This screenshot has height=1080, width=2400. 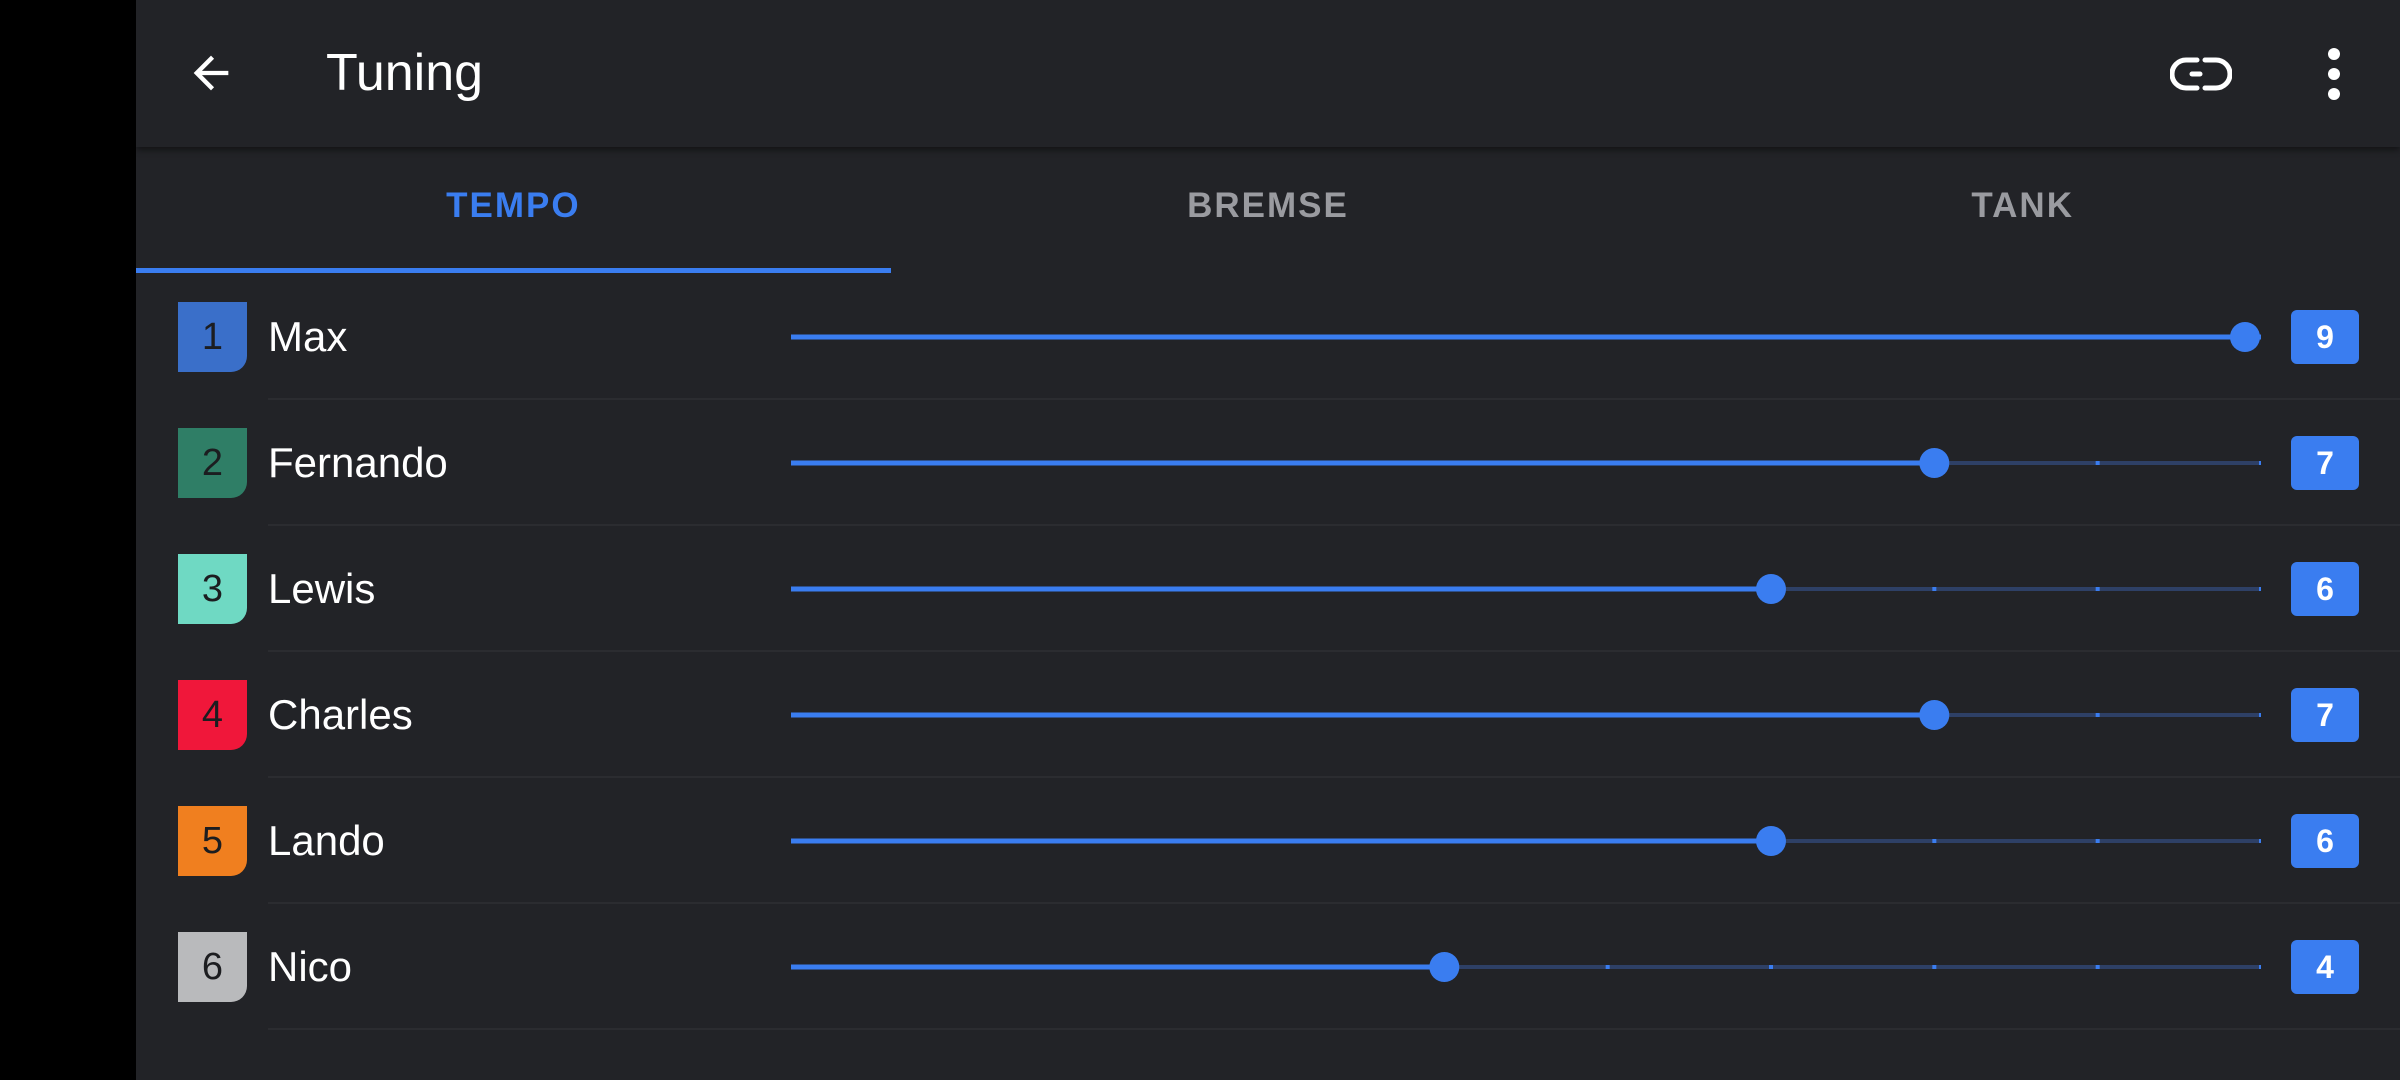 What do you see at coordinates (1268, 205) in the screenshot?
I see `tab-bremse: BREMSE` at bounding box center [1268, 205].